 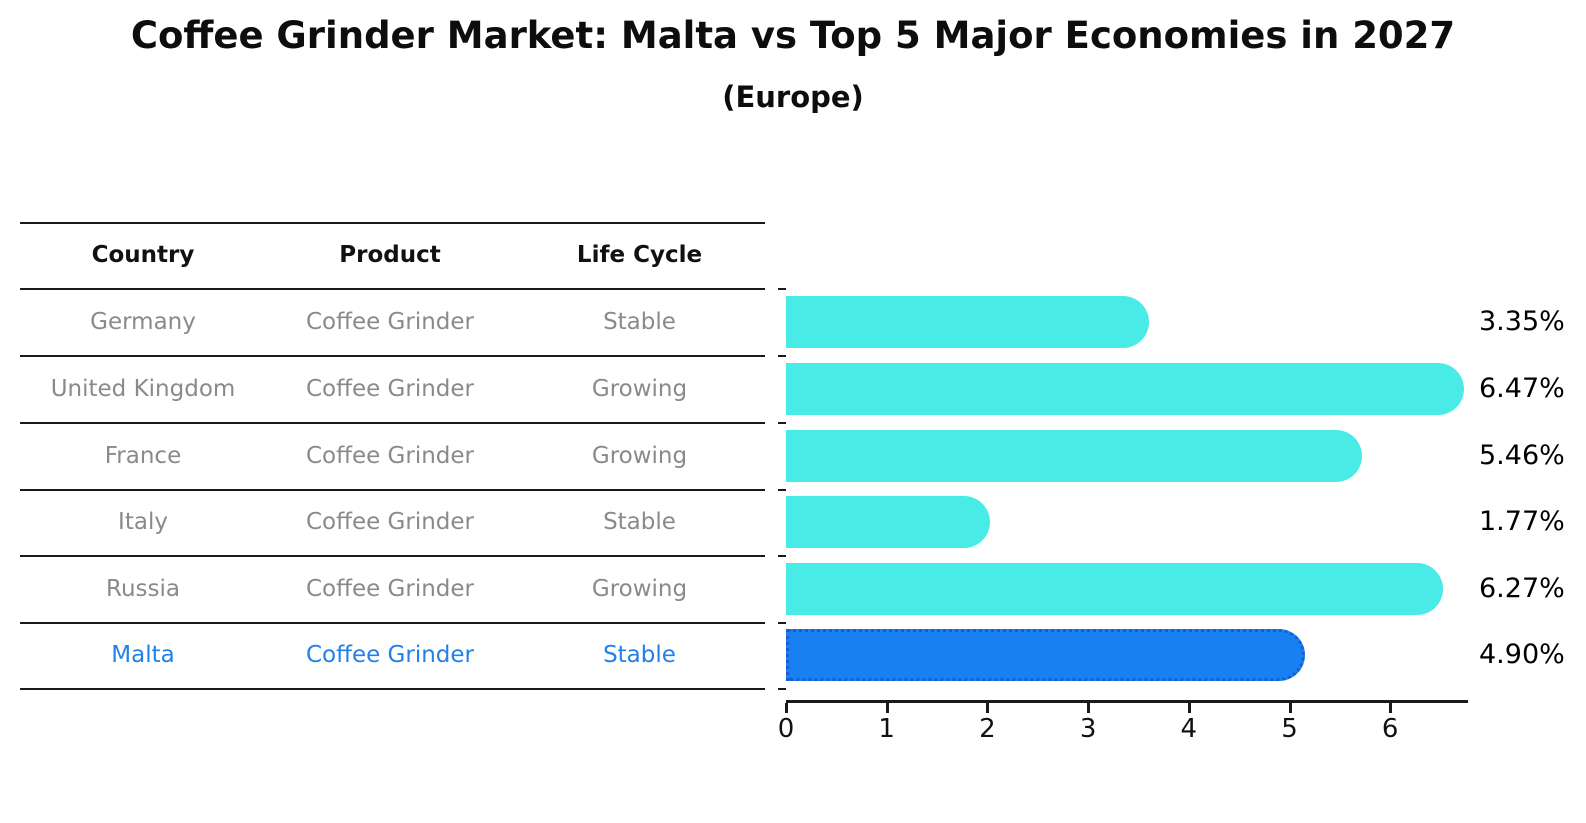 I want to click on bar-value-label: 4.90%, so click(x=1522, y=654).